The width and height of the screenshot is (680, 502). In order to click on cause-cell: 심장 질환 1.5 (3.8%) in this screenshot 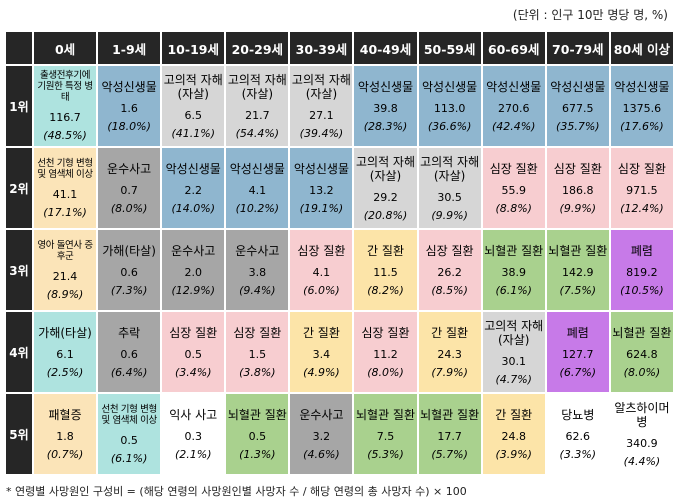, I will do `click(257, 352)`.